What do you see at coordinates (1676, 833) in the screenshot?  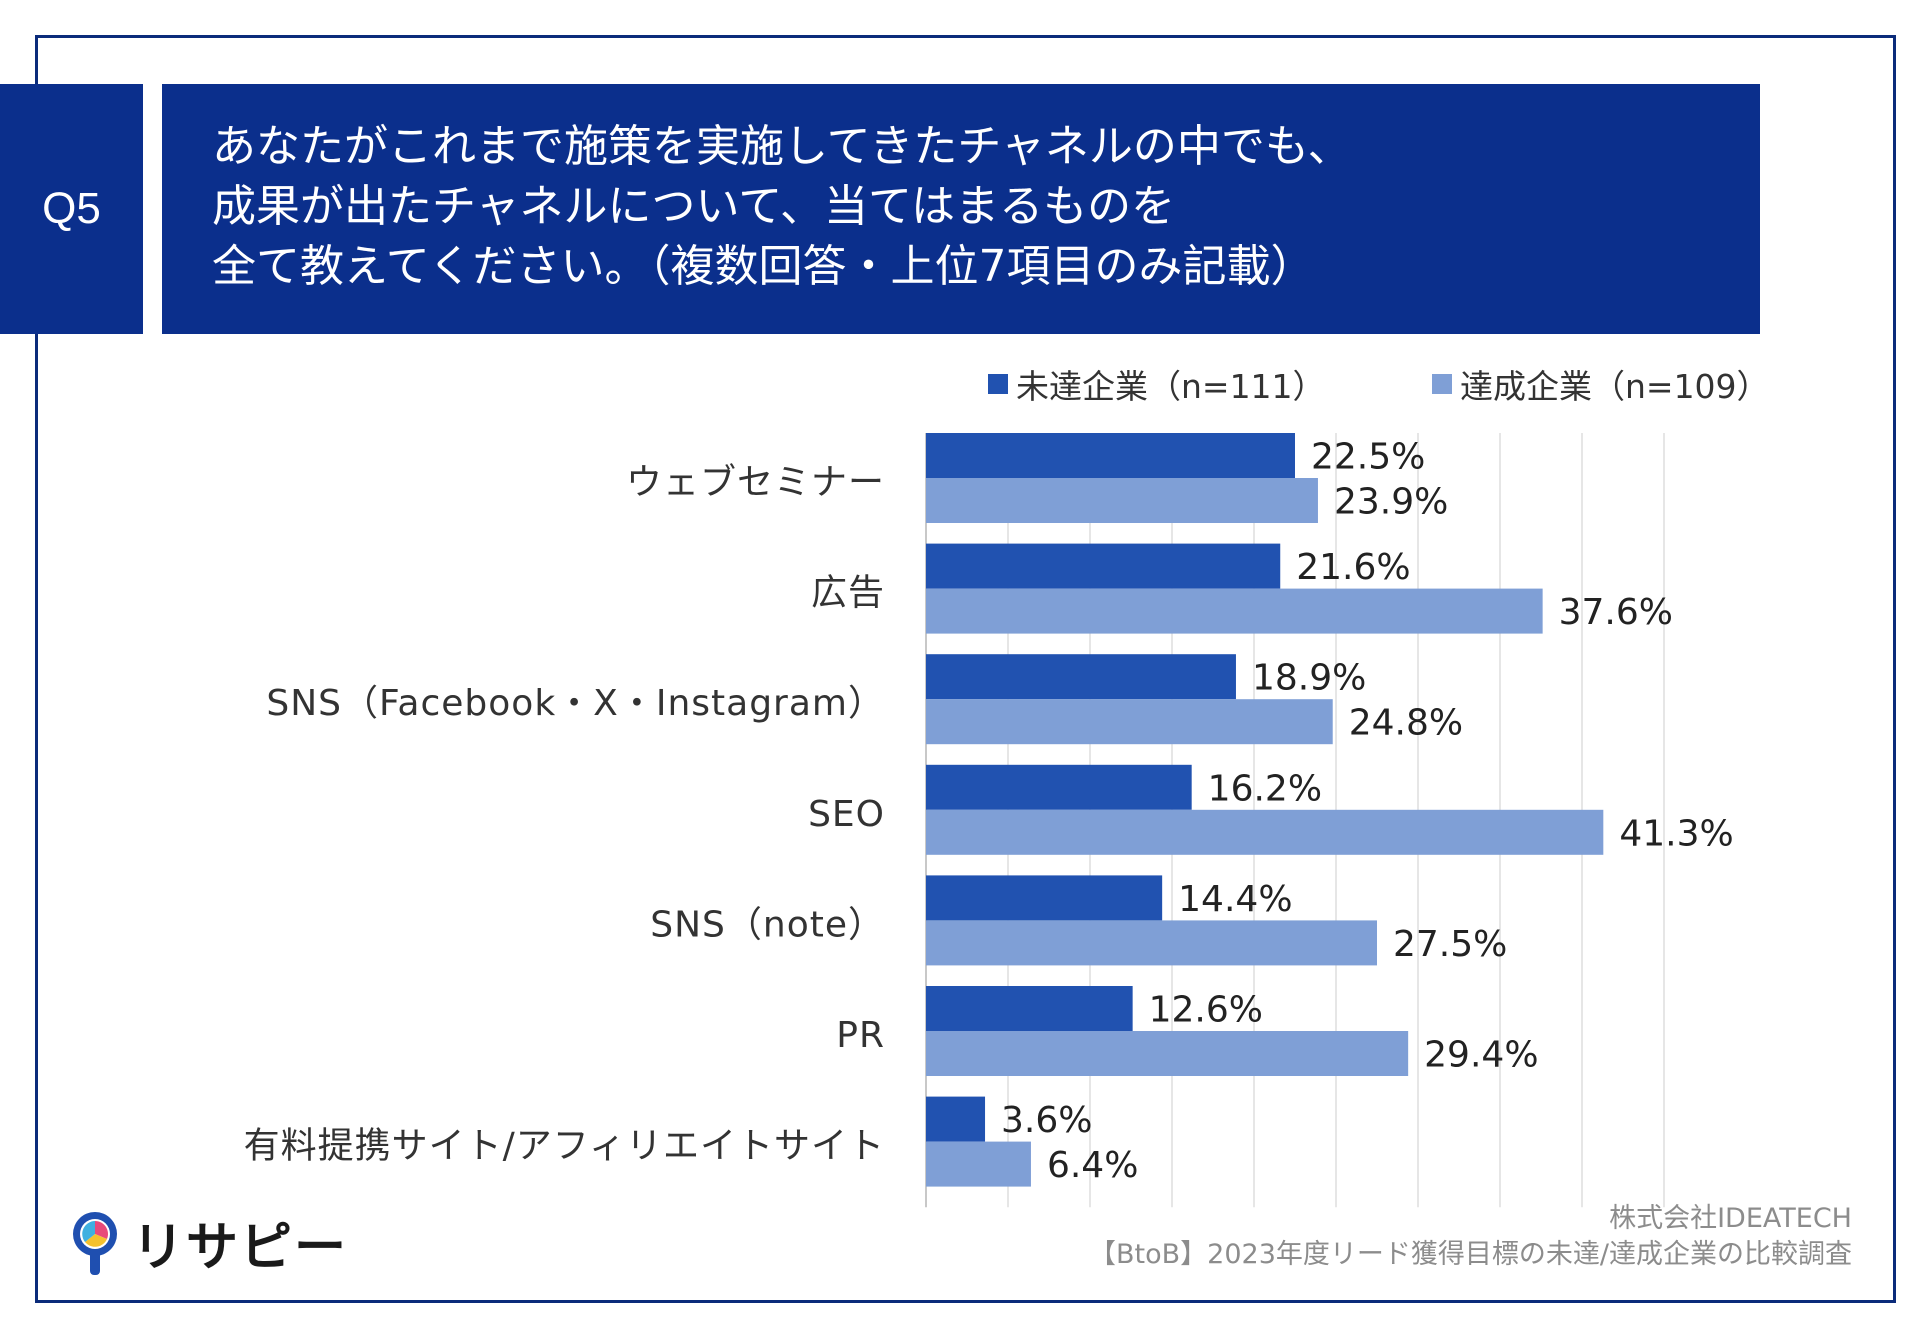 I see `data-label: 41.3%` at bounding box center [1676, 833].